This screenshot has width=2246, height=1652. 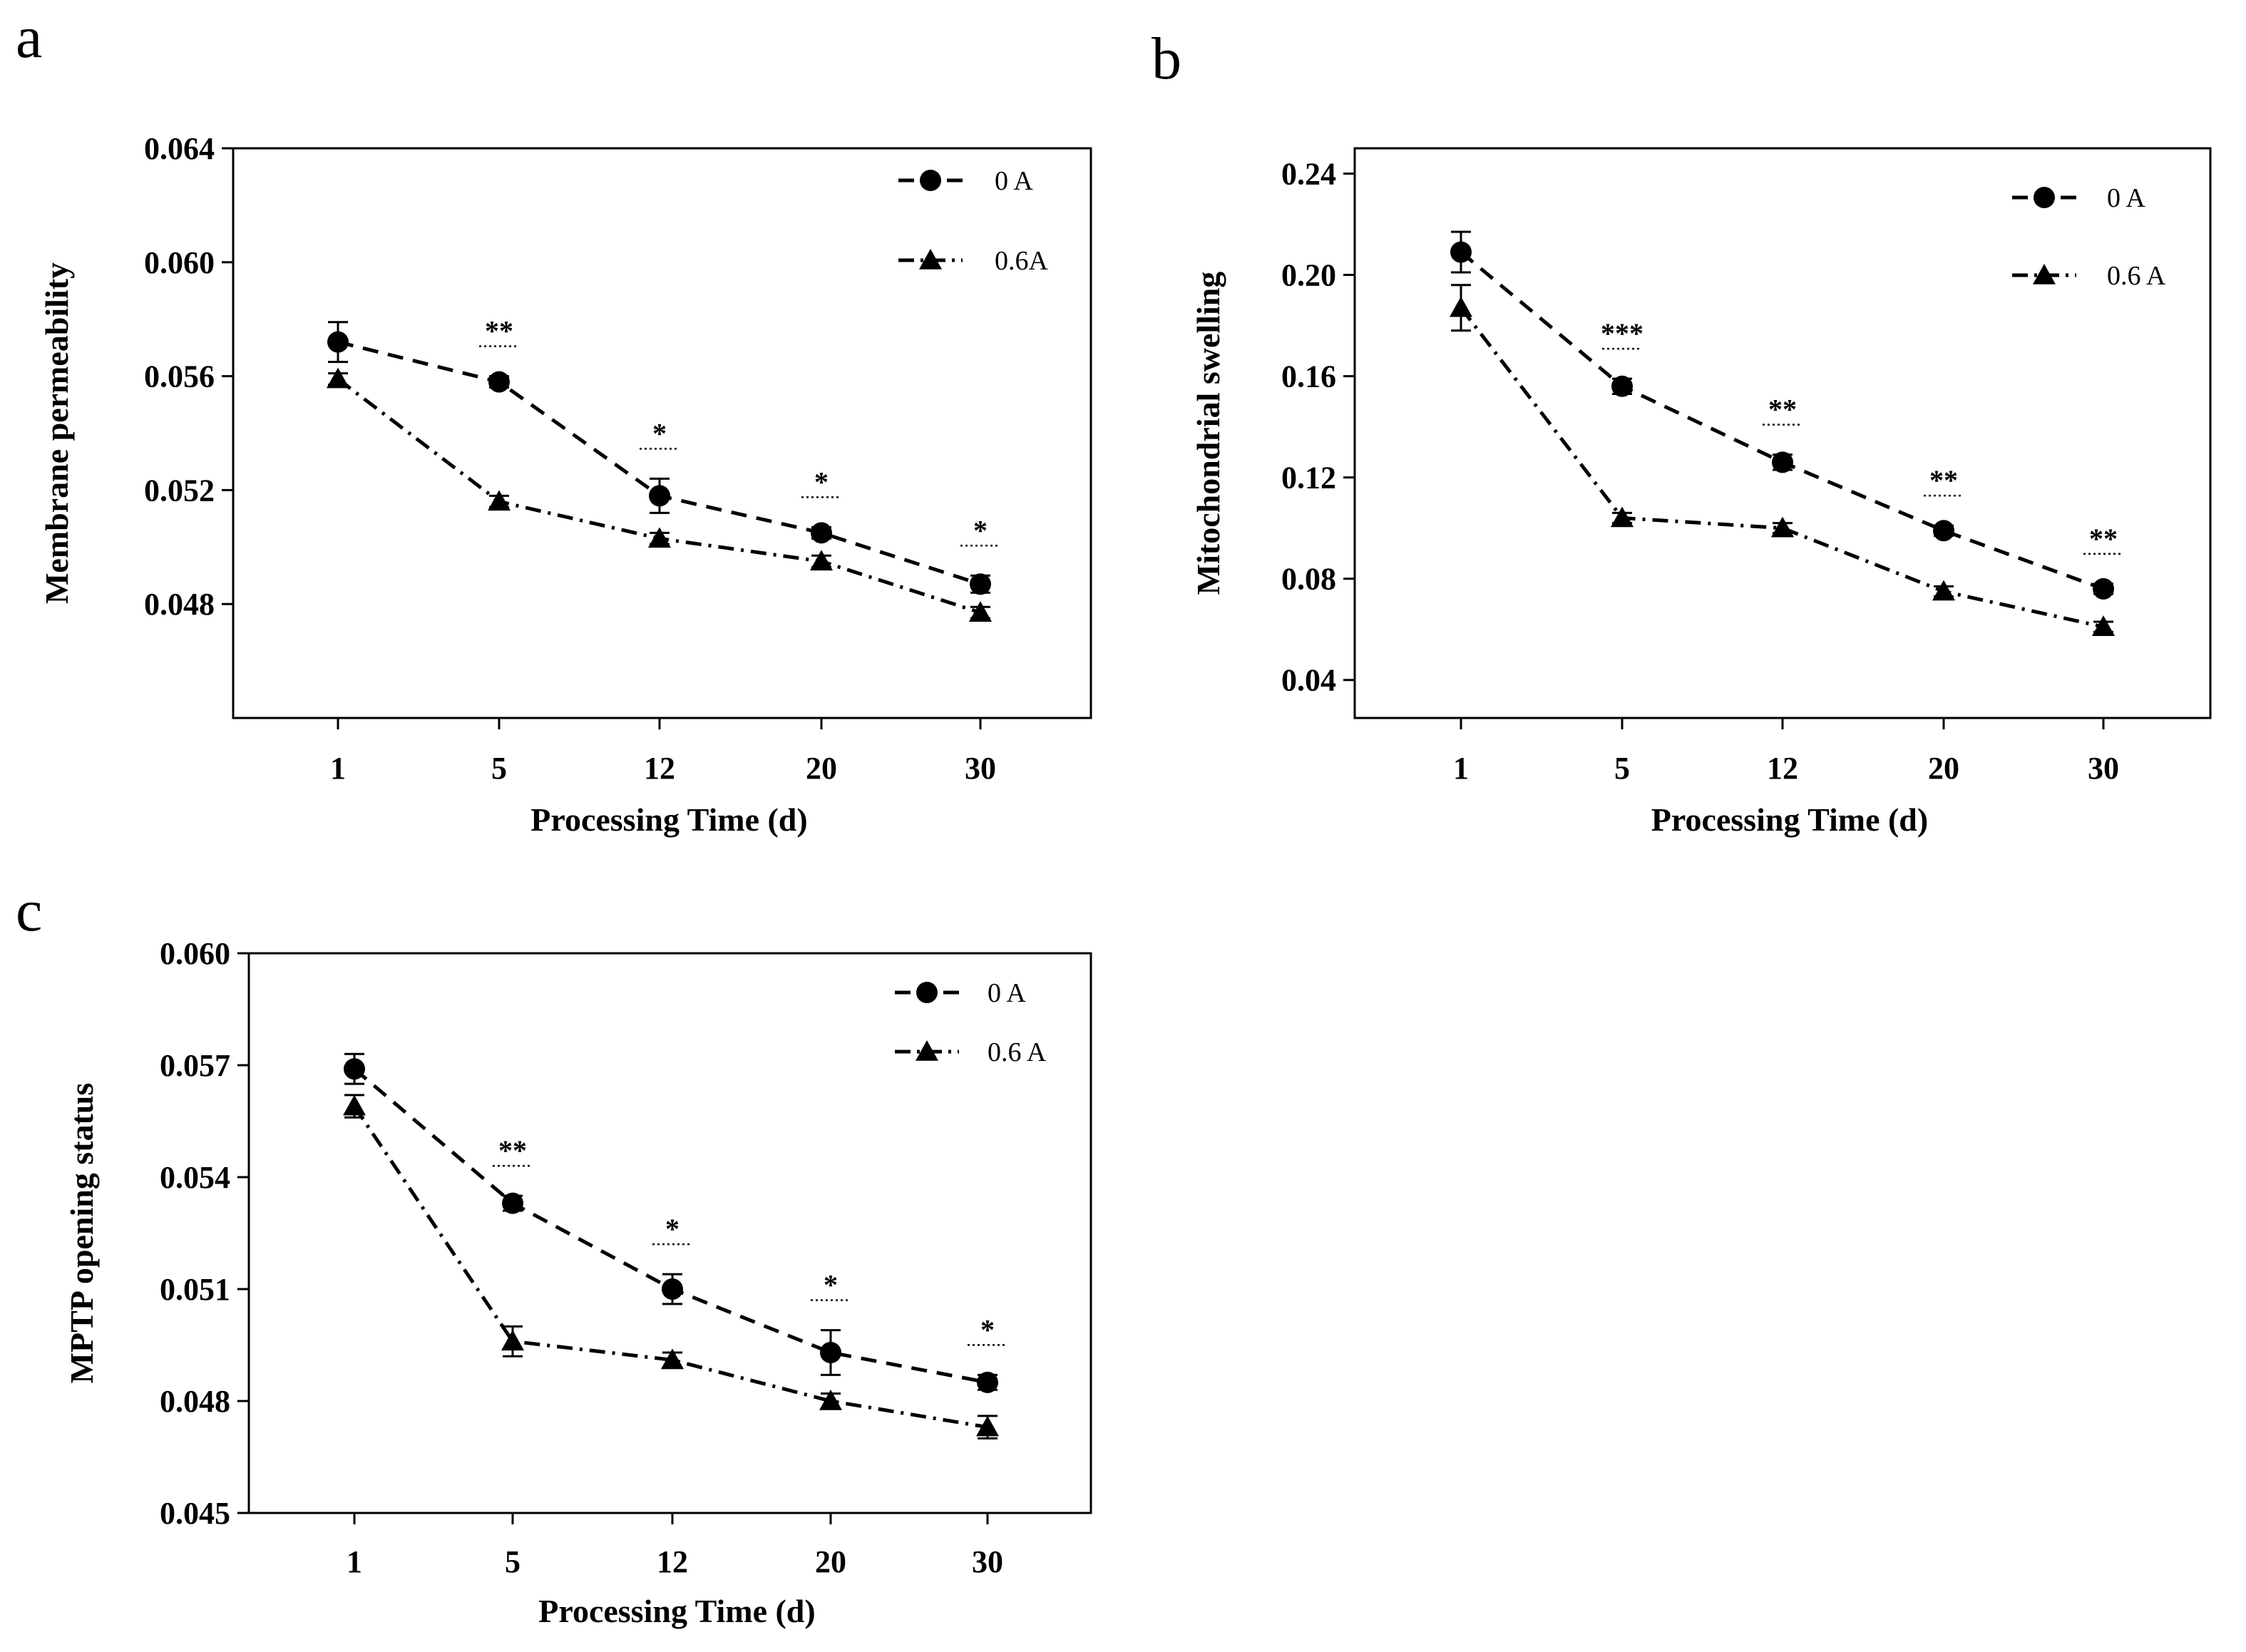 I want to click on y-tick-label: 0.052, so click(x=179, y=490).